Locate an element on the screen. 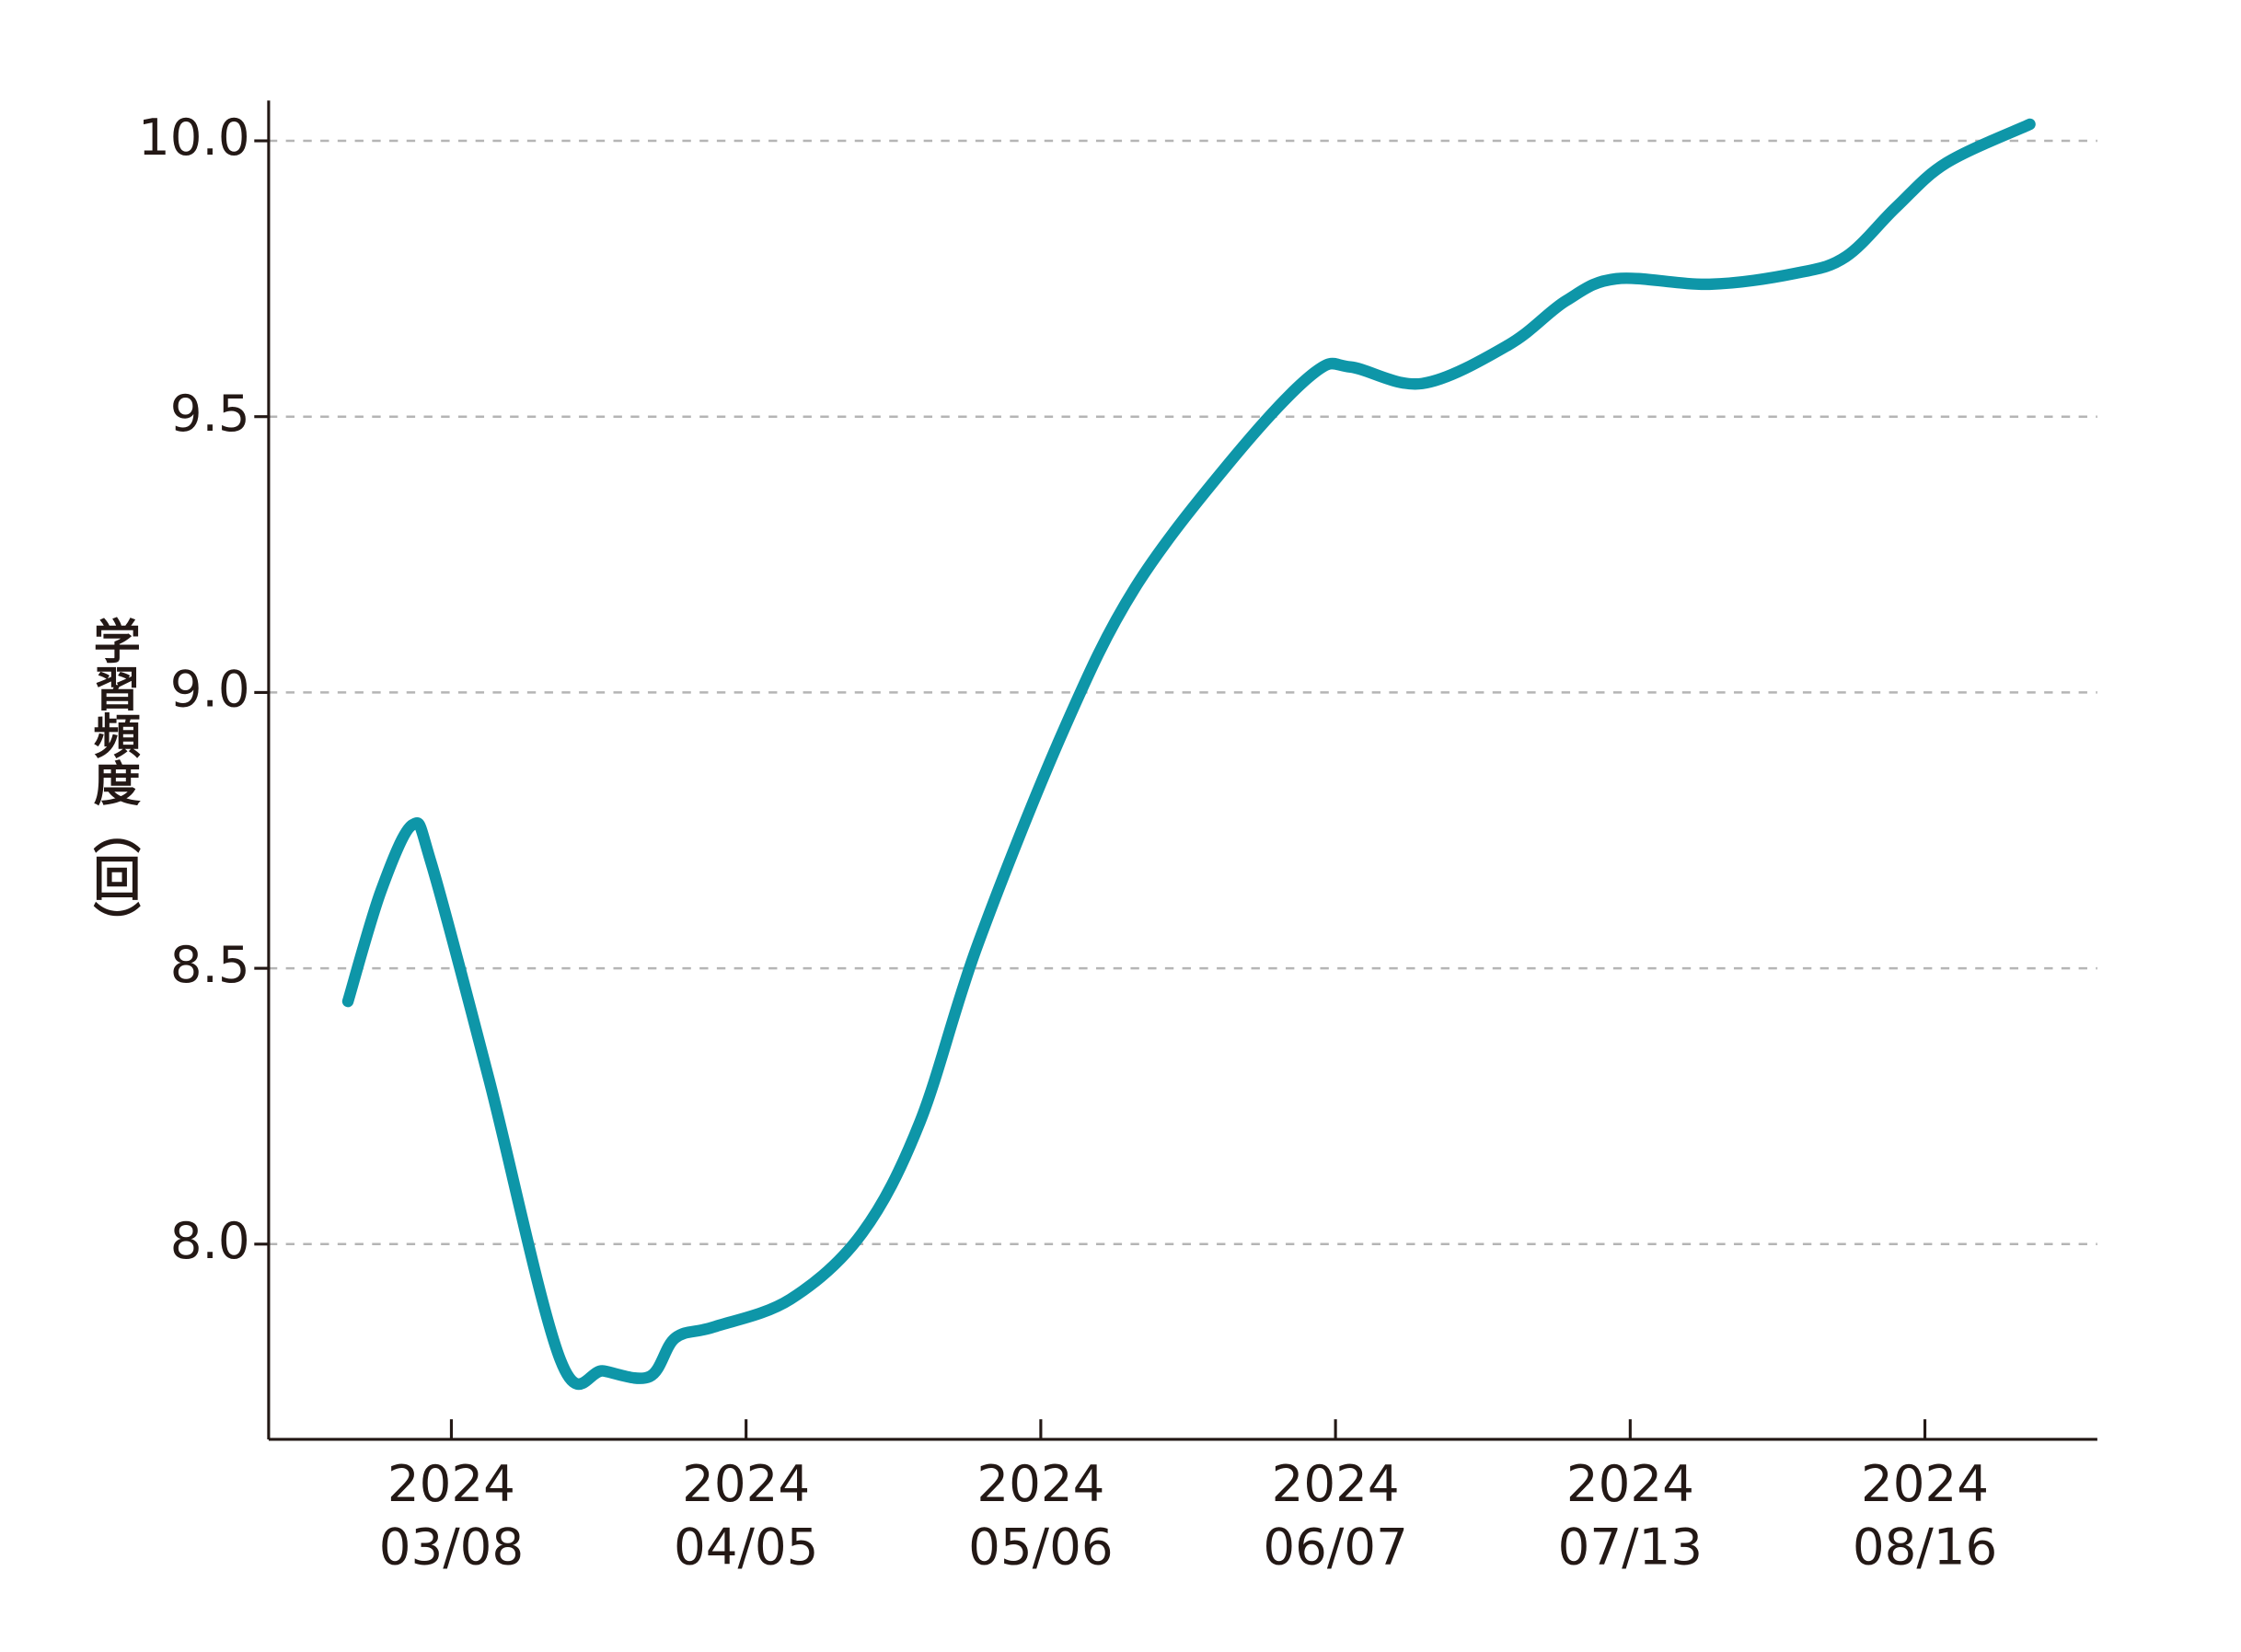  x-tick-label: 2024 05/06 is located at coordinates (1040, 1515).